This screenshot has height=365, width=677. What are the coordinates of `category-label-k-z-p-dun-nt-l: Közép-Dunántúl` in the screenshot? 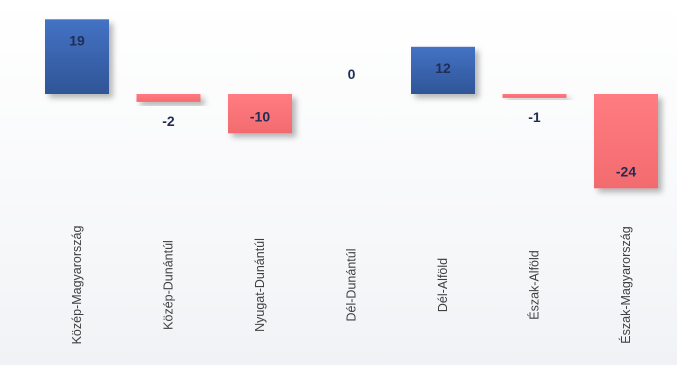 It's located at (169, 285).